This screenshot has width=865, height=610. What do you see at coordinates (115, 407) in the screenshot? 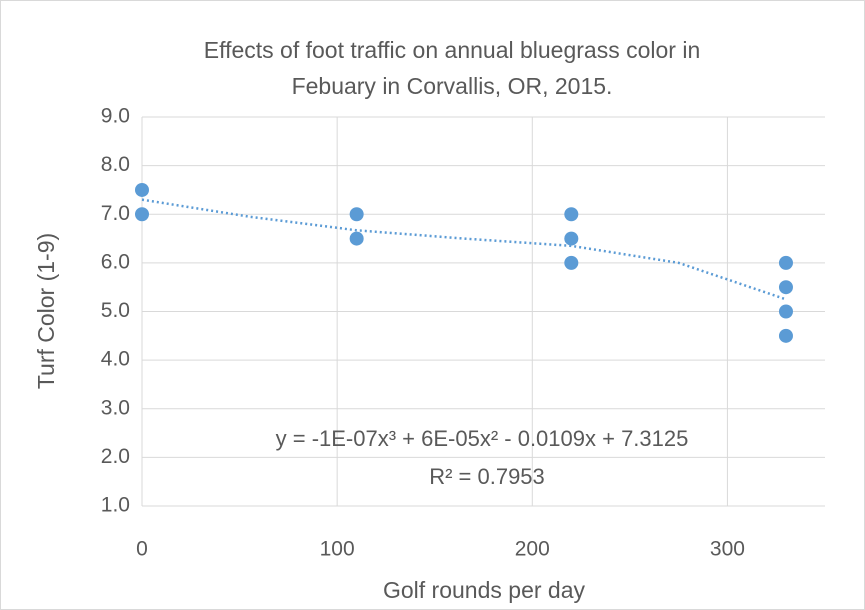
I see `y-tick-label: 3.0` at bounding box center [115, 407].